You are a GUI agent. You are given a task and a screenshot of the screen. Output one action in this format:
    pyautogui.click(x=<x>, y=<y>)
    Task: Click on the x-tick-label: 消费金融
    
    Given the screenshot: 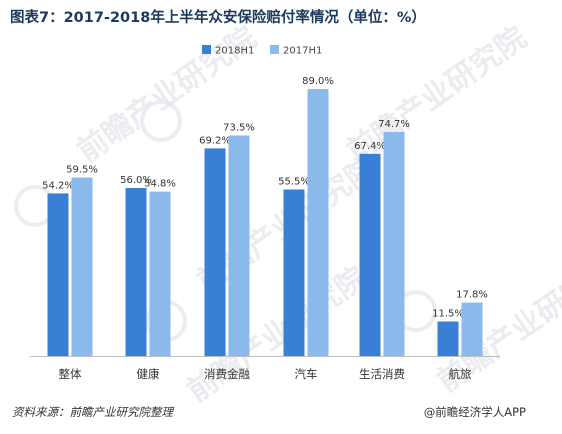 What is the action you would take?
    pyautogui.click(x=227, y=374)
    